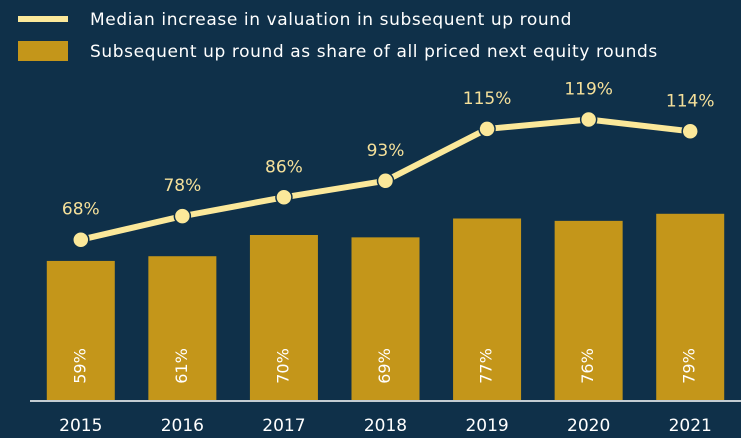  What do you see at coordinates (79, 366) in the screenshot?
I see `bar-value-label: 59%` at bounding box center [79, 366].